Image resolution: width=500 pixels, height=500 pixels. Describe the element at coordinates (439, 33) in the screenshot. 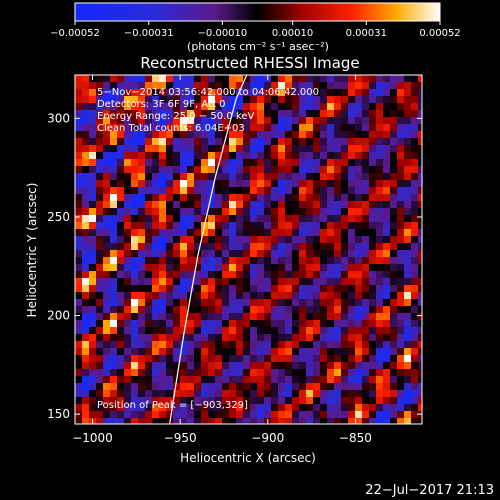

I see `colorbar-tick-label: 0.00052` at that location.